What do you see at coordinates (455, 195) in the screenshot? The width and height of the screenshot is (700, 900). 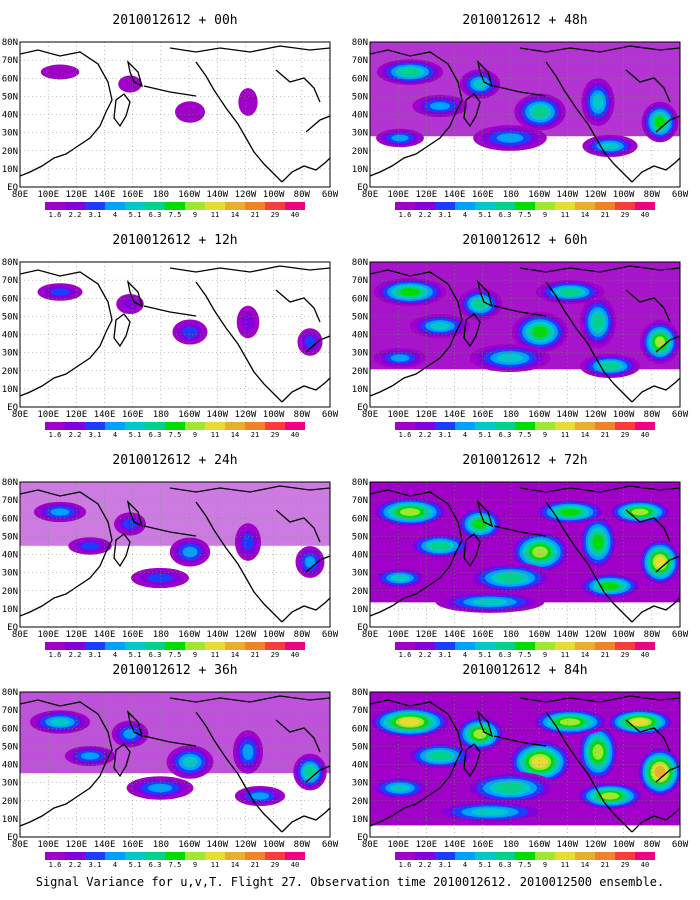 I see `x-tick-label: 140E` at bounding box center [455, 195].